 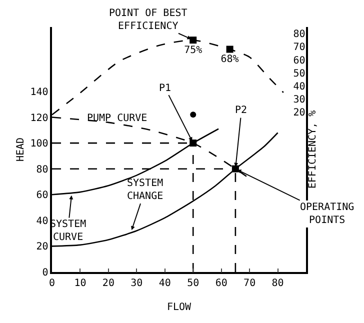 I want to click on annotation: PUMP CURVE, so click(x=117, y=118).